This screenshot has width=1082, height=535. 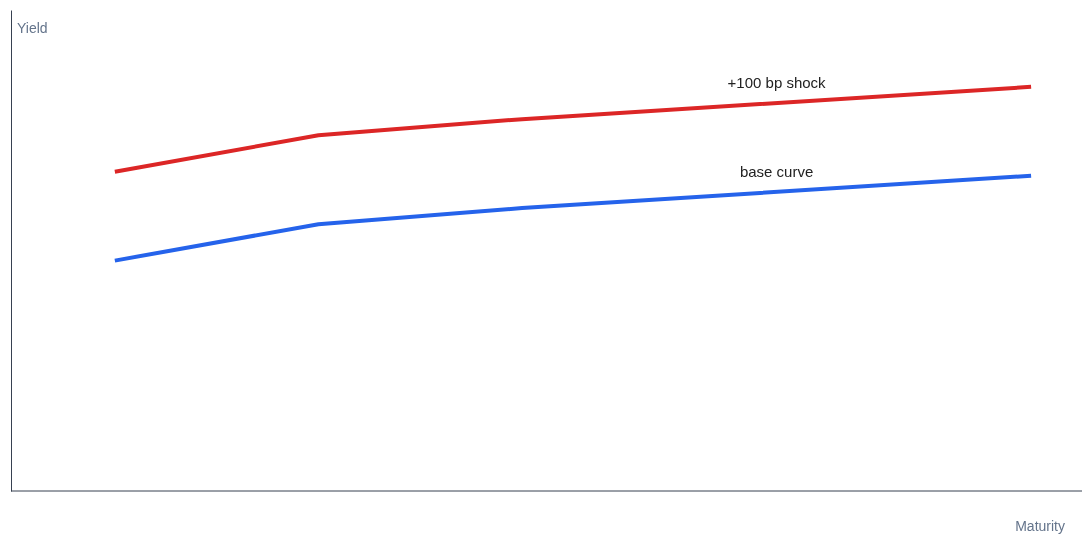 What do you see at coordinates (776, 171) in the screenshot?
I see `series-label: base curve` at bounding box center [776, 171].